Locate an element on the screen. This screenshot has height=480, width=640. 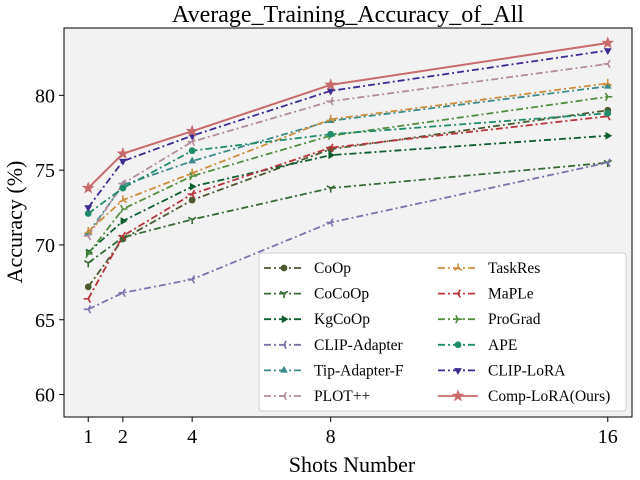
y-axis-label: Accuracy (%) is located at coordinates (14, 222).